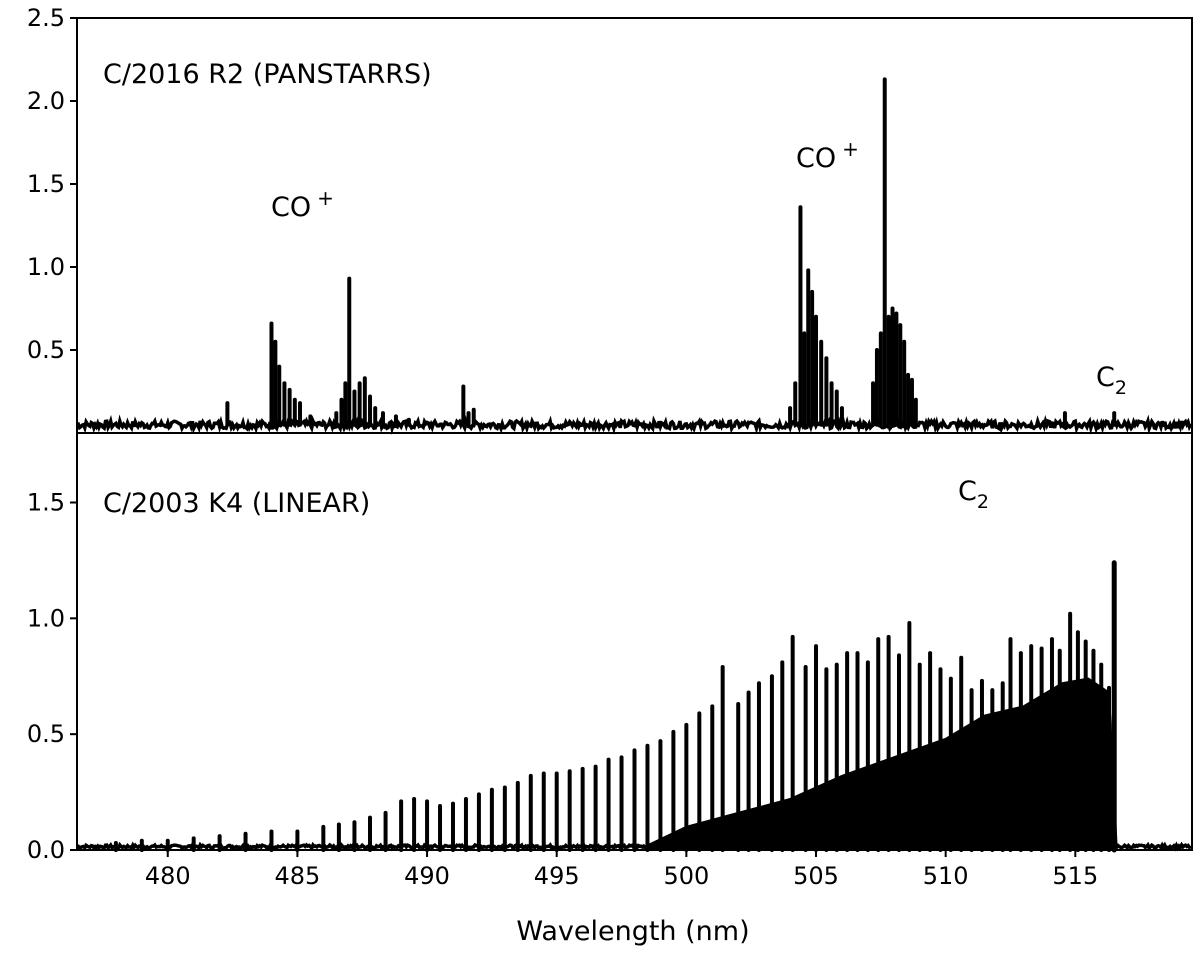  Describe the element at coordinates (267, 74) in the screenshot. I see `comet-label-top: C/2016 R2 (PANSTARRS)` at that location.